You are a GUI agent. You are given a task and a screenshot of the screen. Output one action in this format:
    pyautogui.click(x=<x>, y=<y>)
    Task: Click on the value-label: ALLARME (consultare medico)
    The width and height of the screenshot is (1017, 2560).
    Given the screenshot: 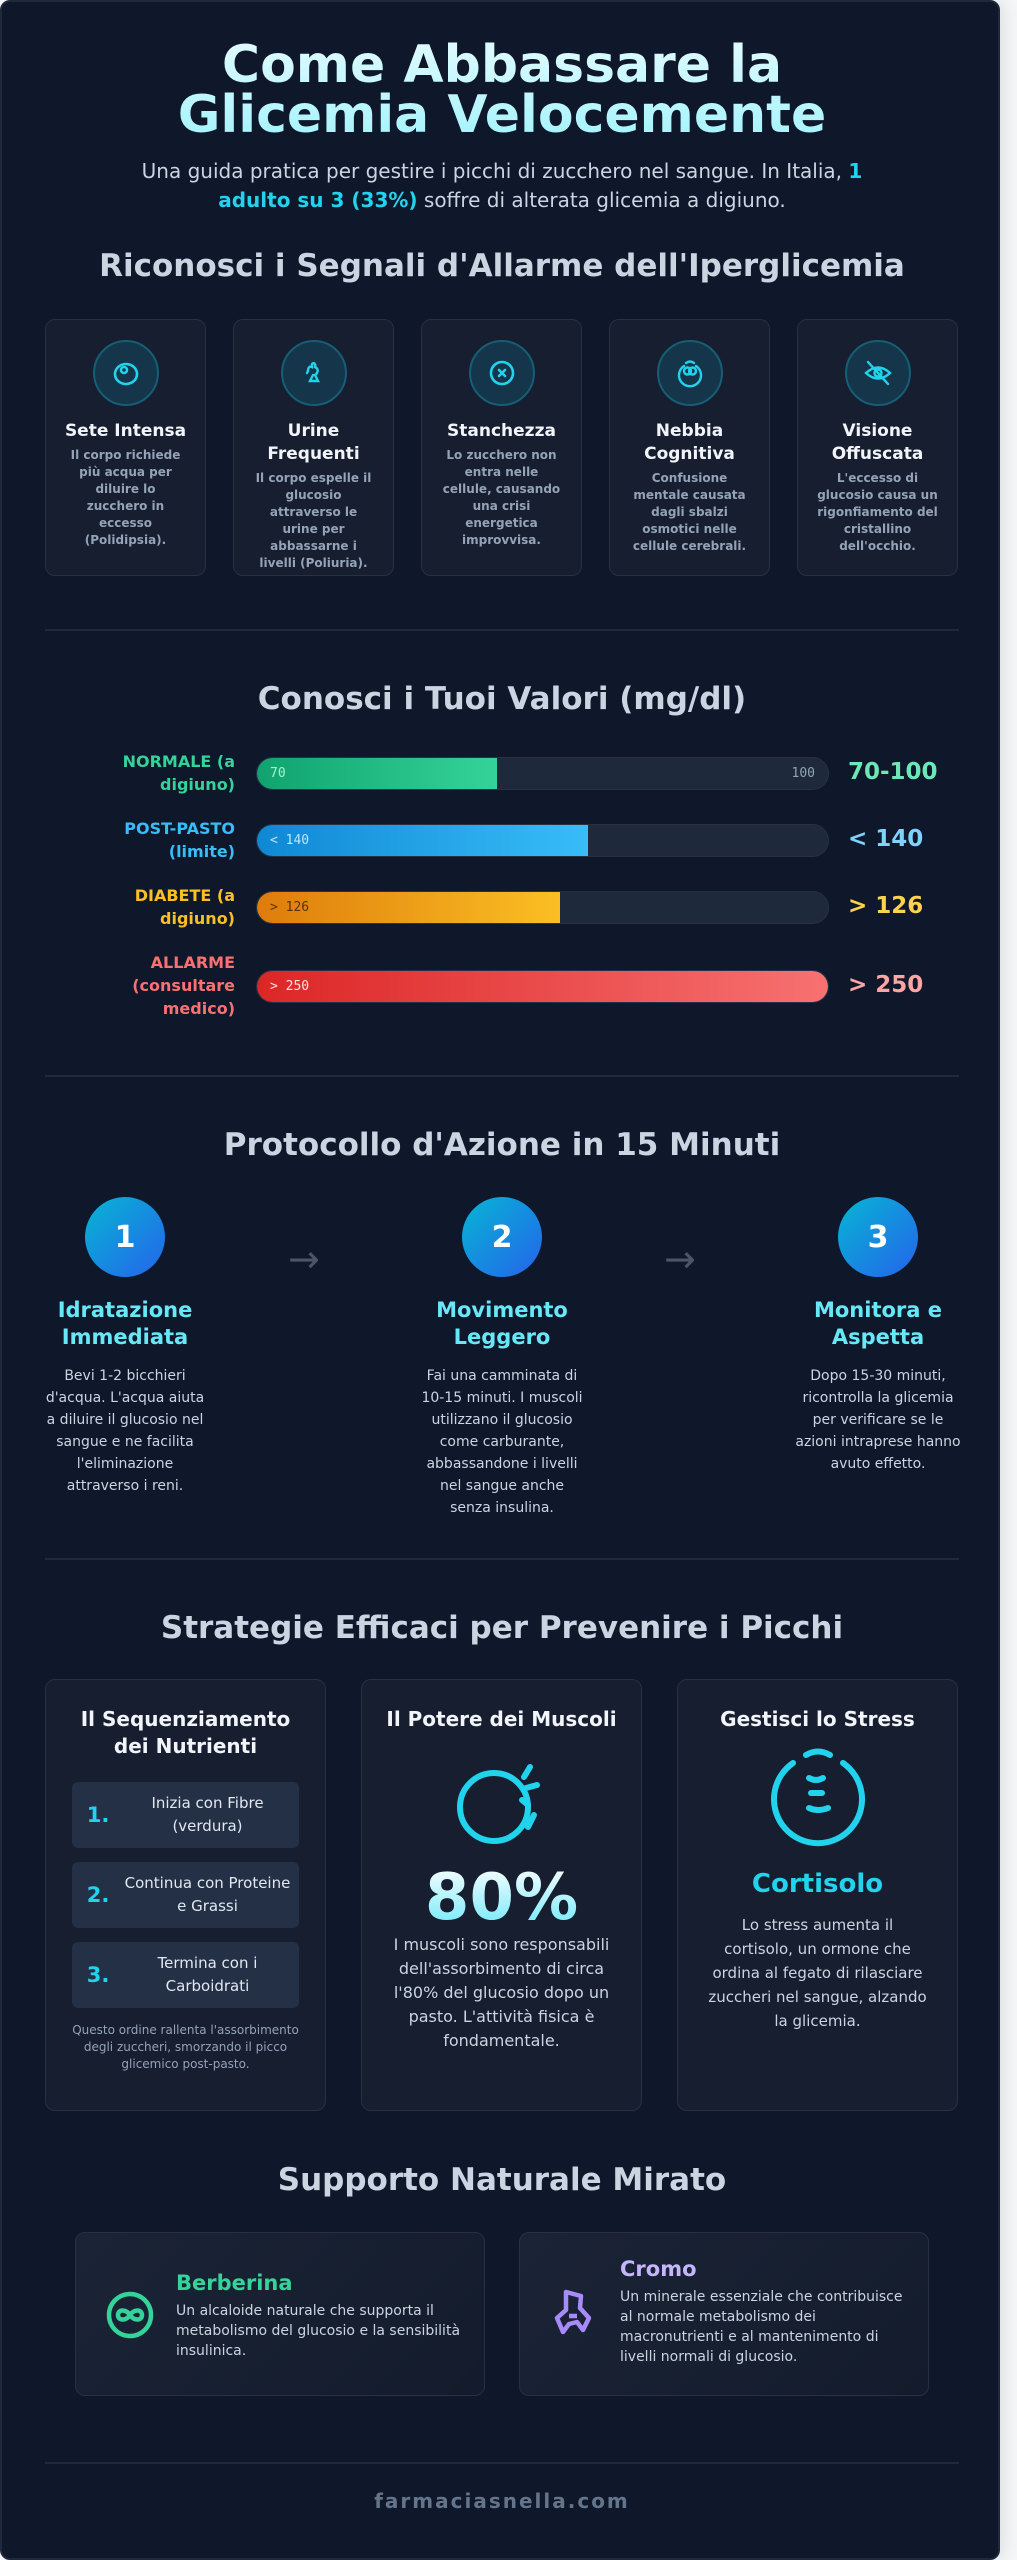 What is the action you would take?
    pyautogui.click(x=183, y=985)
    